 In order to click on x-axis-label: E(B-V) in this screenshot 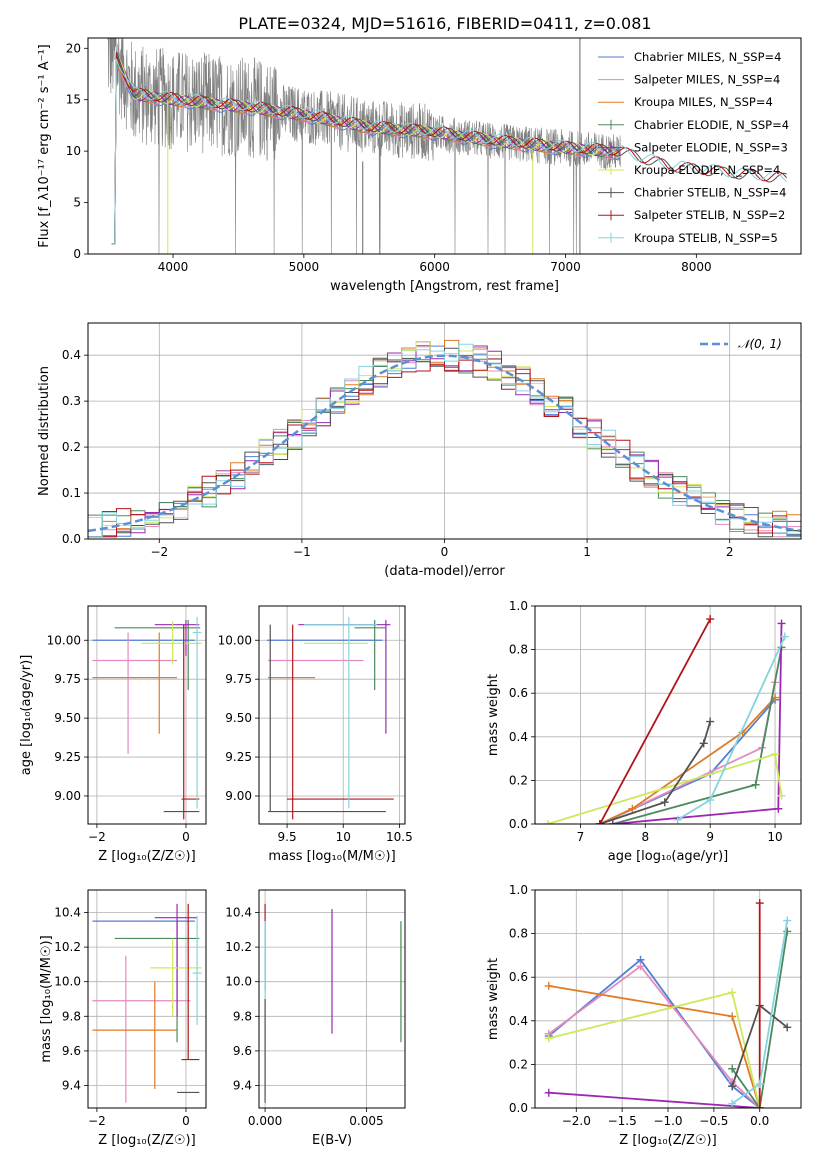, I will do `click(332, 1140)`.